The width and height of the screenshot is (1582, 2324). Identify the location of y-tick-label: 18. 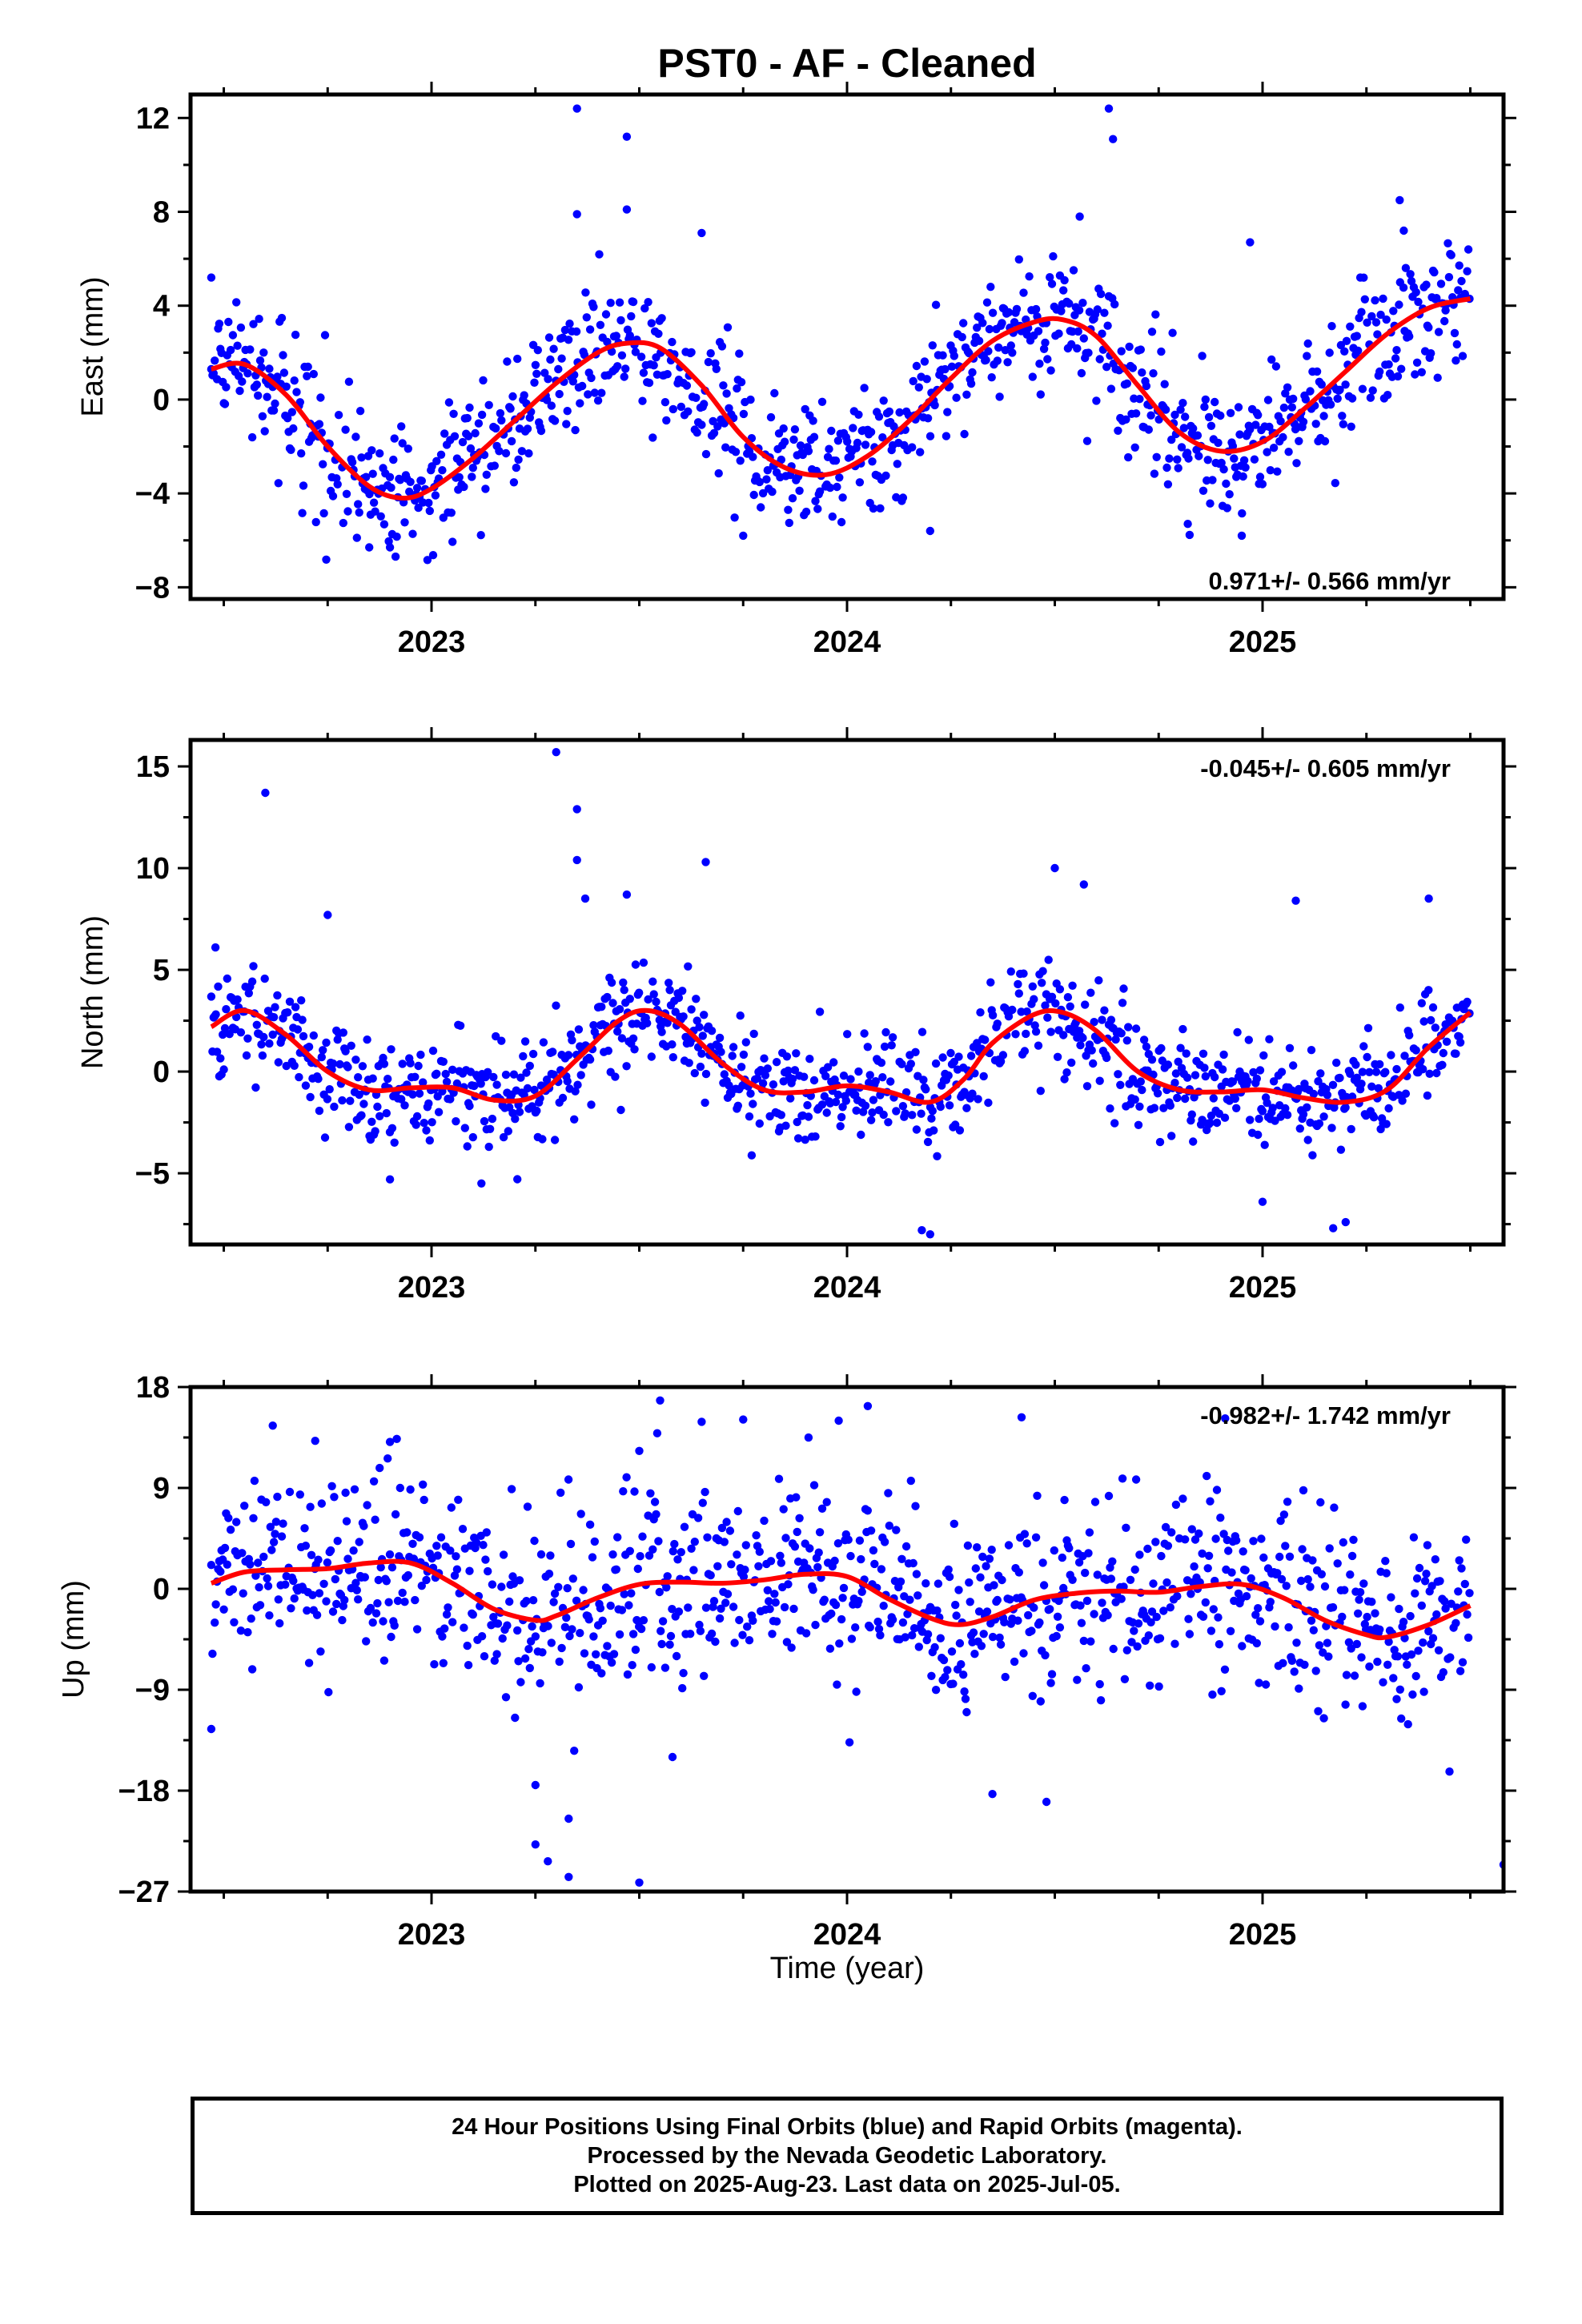
(153, 1388).